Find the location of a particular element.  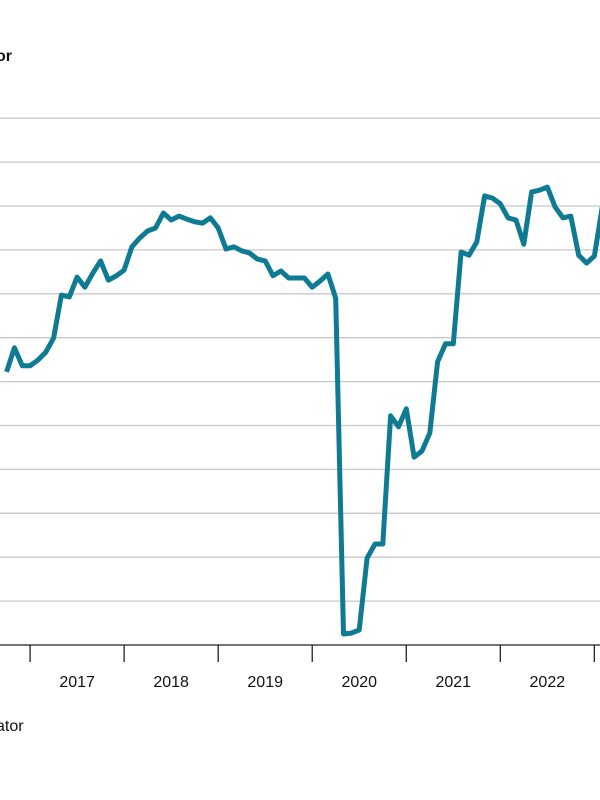

source: ator is located at coordinates (12, 726).